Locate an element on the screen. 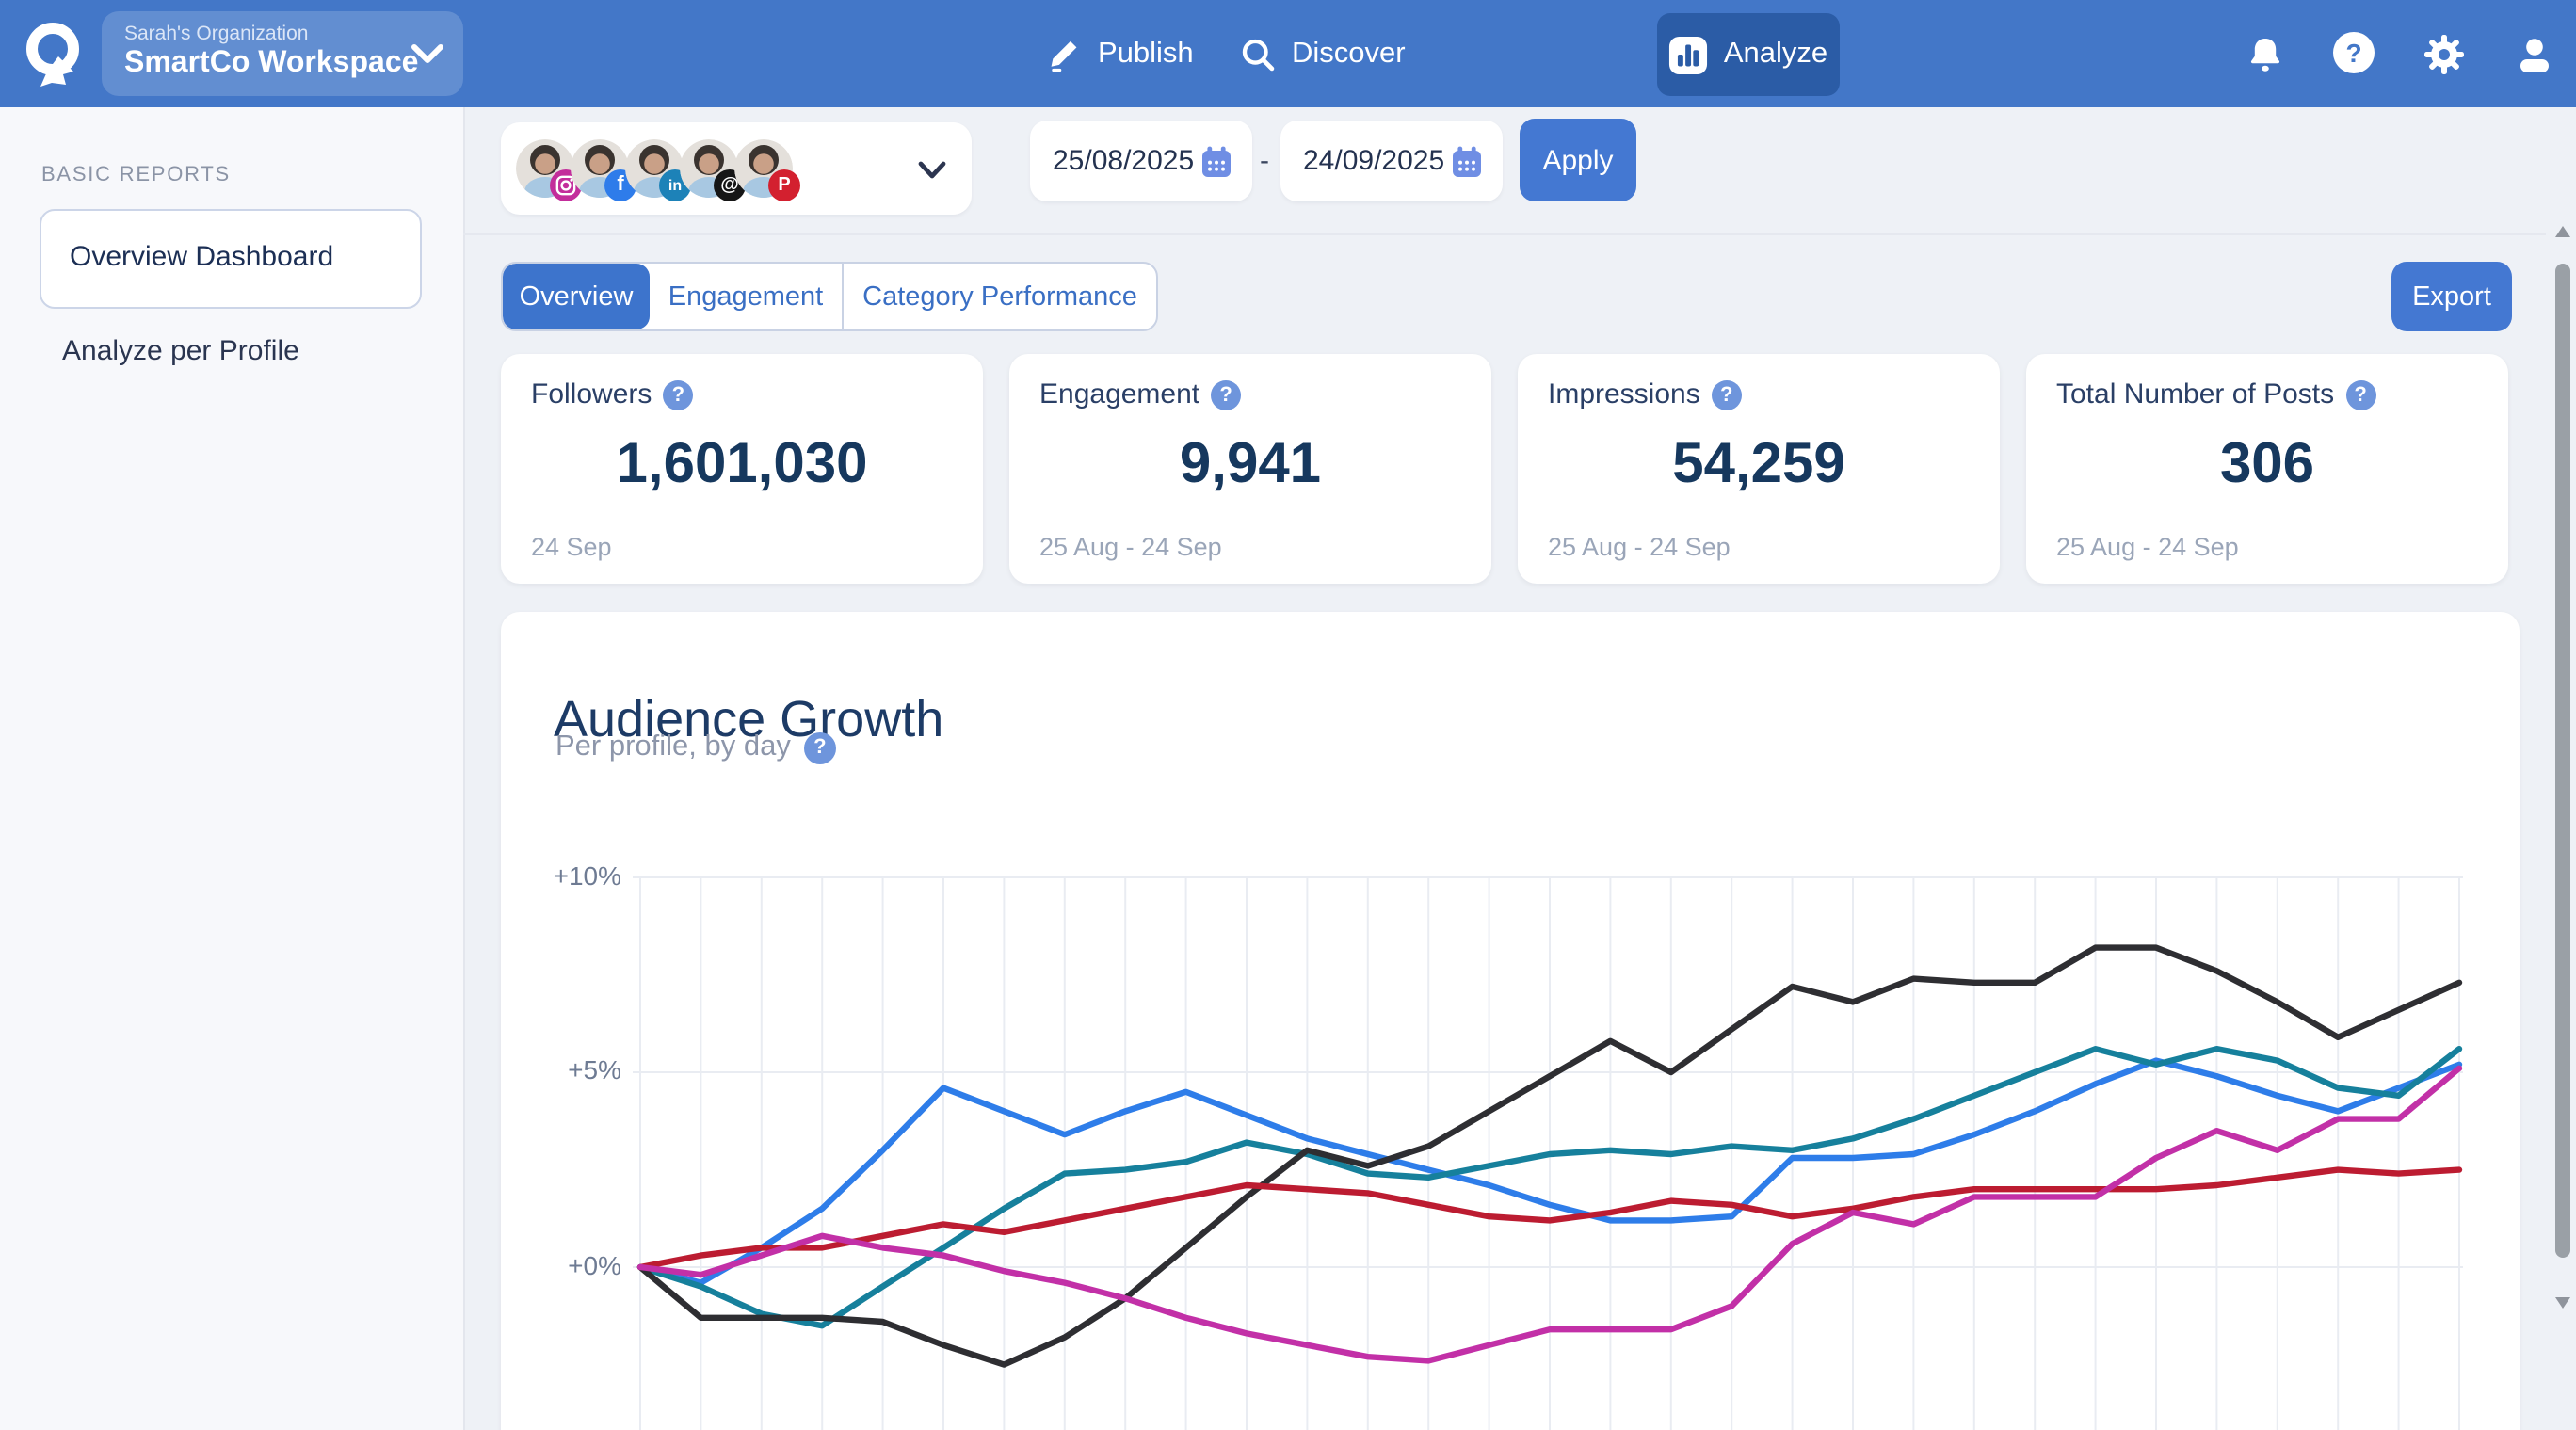 This screenshot has height=1430, width=2576. y-axis-tick: +5% is located at coordinates (594, 1069).